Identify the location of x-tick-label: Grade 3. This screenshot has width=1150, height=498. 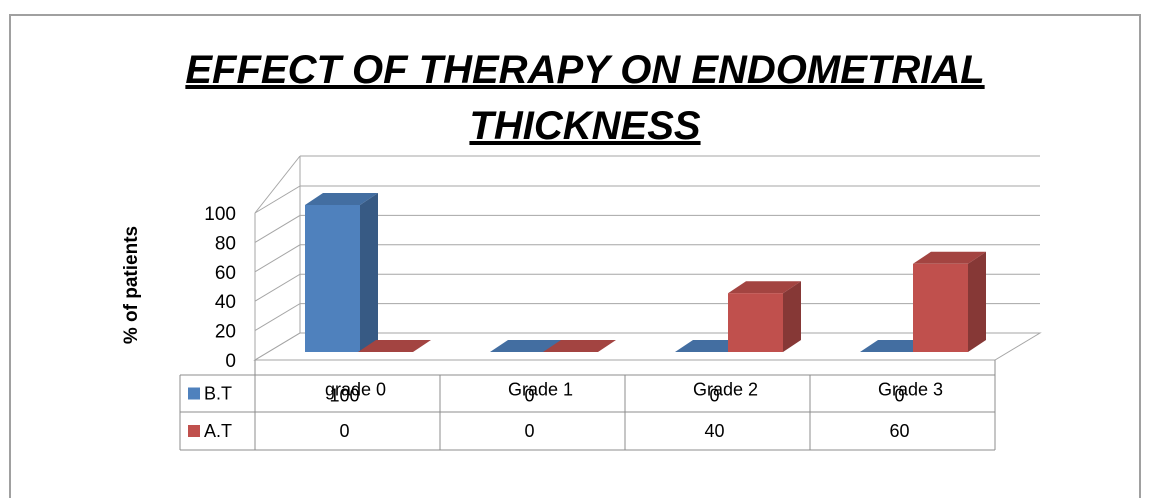
(910, 389).